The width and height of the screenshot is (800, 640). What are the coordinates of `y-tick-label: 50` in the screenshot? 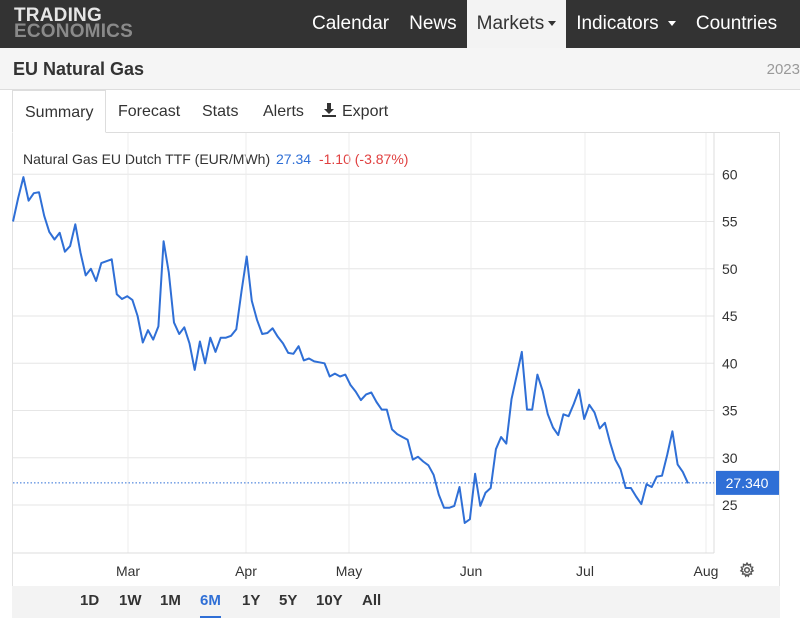 It's located at (730, 269).